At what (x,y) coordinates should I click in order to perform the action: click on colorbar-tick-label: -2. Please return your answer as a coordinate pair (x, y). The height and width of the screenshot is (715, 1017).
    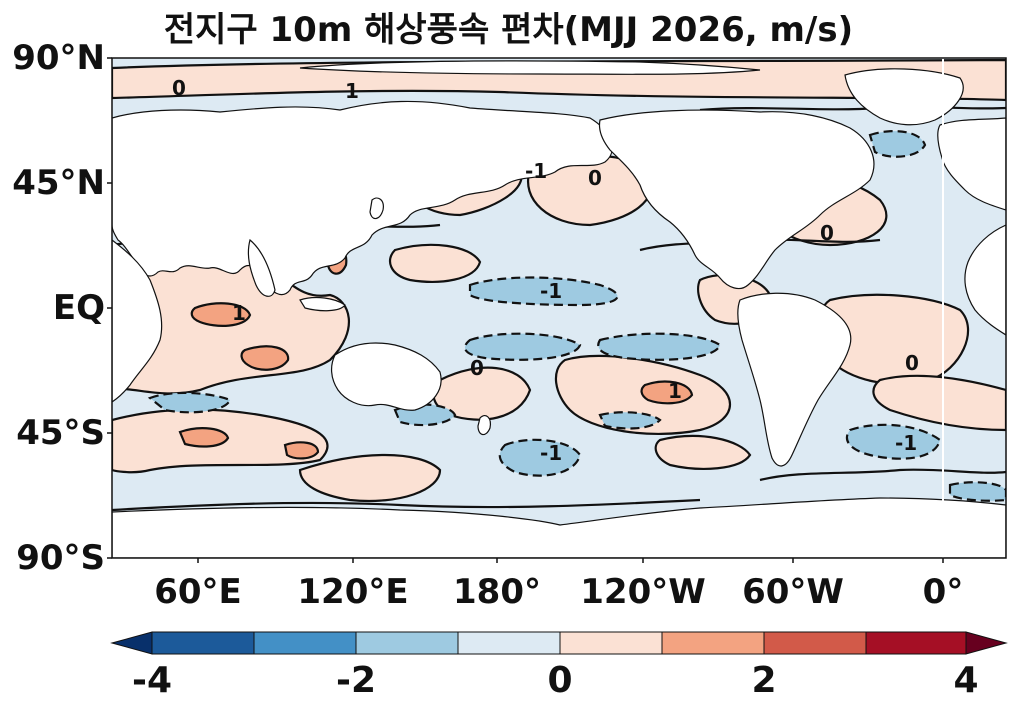
    Looking at the image, I should click on (356, 680).